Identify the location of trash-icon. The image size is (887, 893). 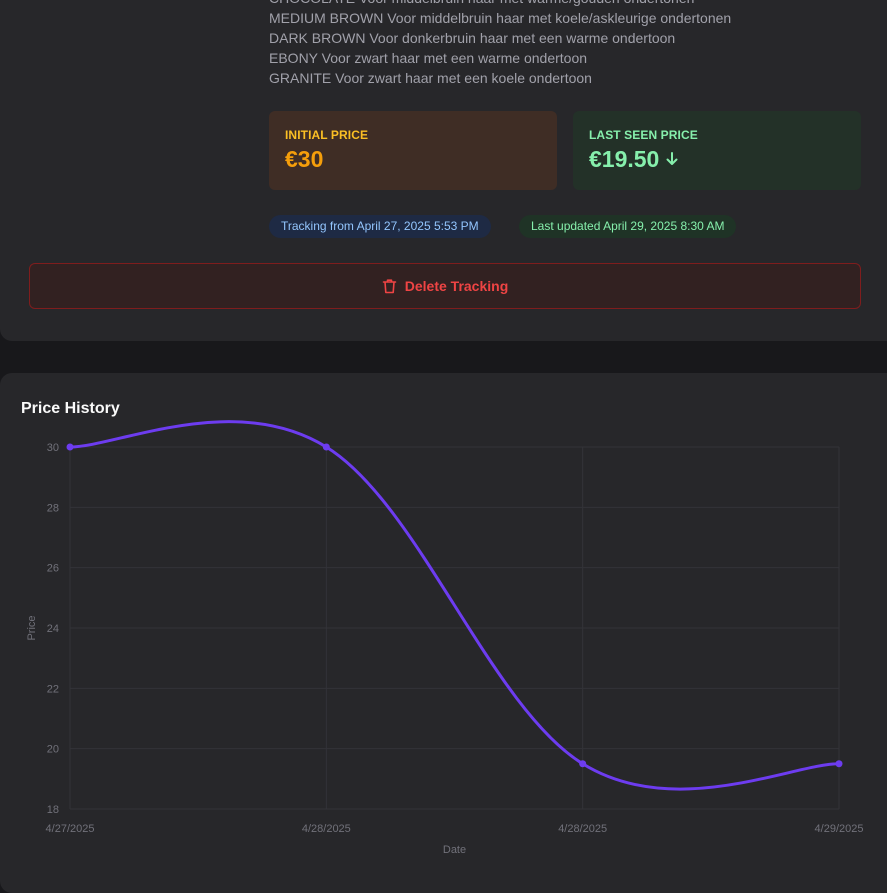
(389, 286).